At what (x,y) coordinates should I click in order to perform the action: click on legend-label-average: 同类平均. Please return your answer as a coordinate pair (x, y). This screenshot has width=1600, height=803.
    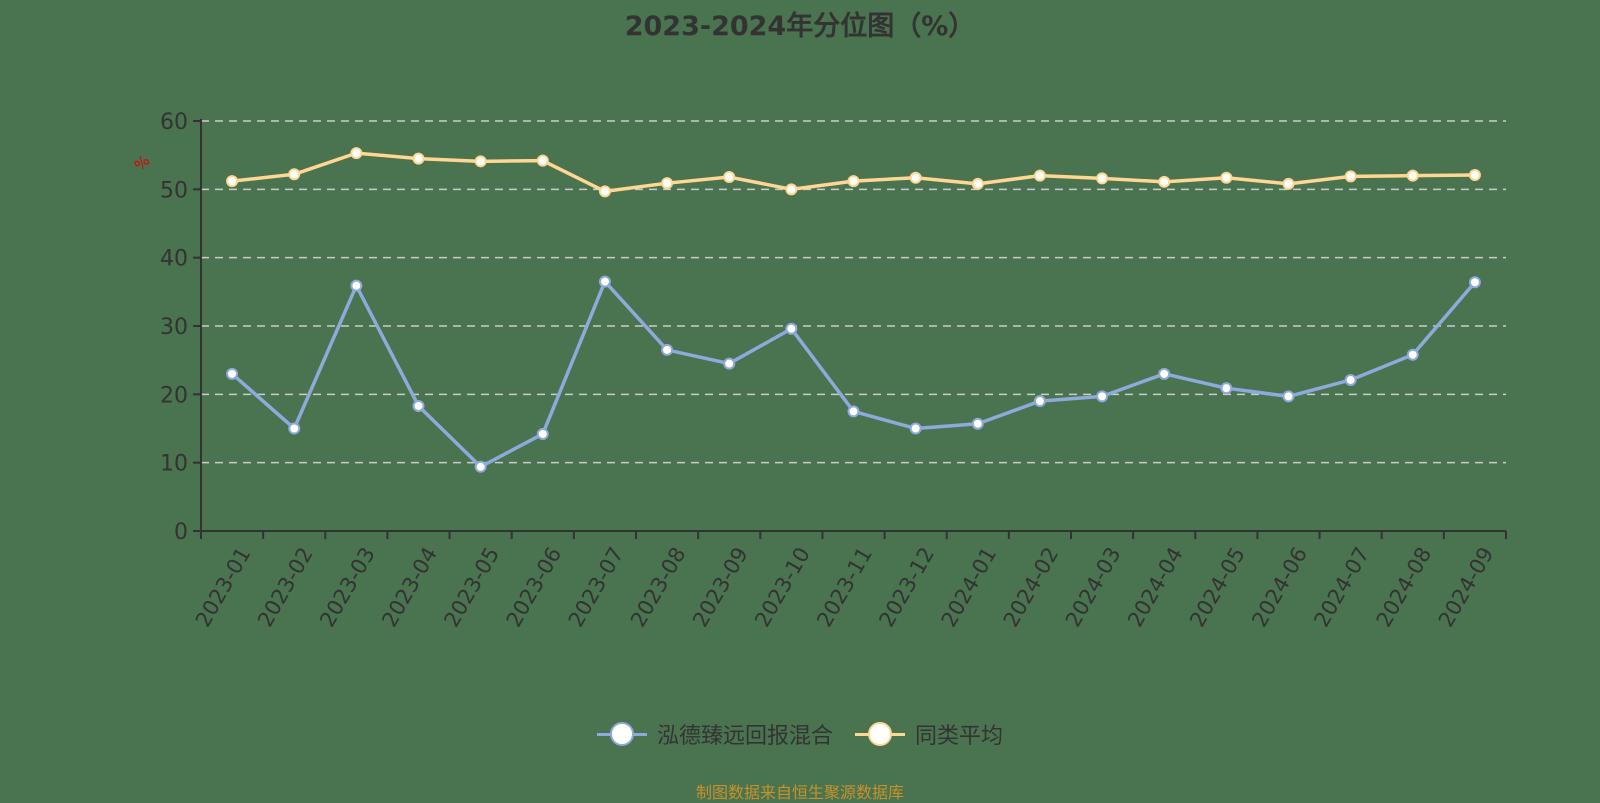
    Looking at the image, I should click on (959, 736).